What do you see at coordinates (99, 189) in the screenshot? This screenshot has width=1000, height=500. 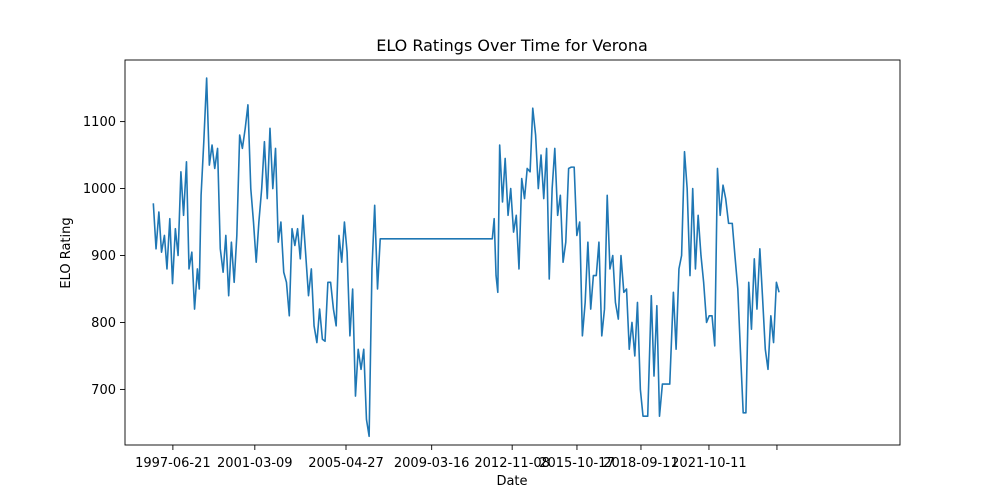 I see `y-tick-label: 1000` at bounding box center [99, 189].